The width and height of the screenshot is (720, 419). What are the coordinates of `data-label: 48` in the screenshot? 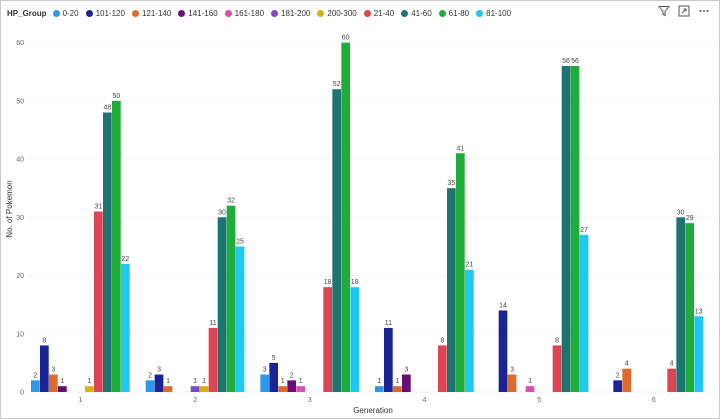 It's located at (107, 108).